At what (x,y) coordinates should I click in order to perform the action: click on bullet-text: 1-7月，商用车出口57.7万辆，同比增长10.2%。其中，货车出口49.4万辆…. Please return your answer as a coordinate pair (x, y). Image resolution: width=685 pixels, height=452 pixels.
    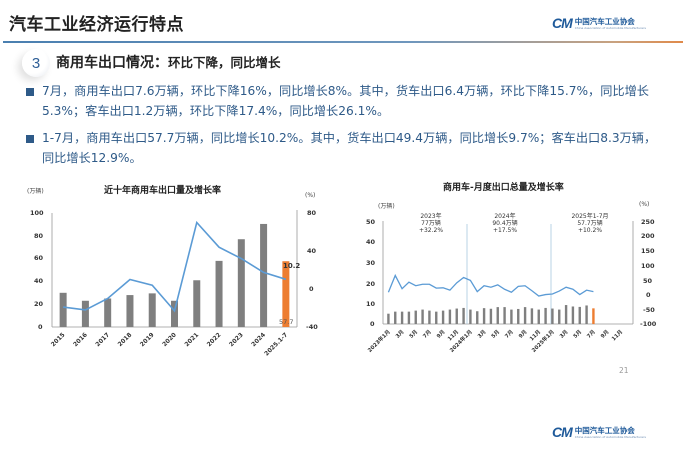
    Looking at the image, I should click on (349, 148).